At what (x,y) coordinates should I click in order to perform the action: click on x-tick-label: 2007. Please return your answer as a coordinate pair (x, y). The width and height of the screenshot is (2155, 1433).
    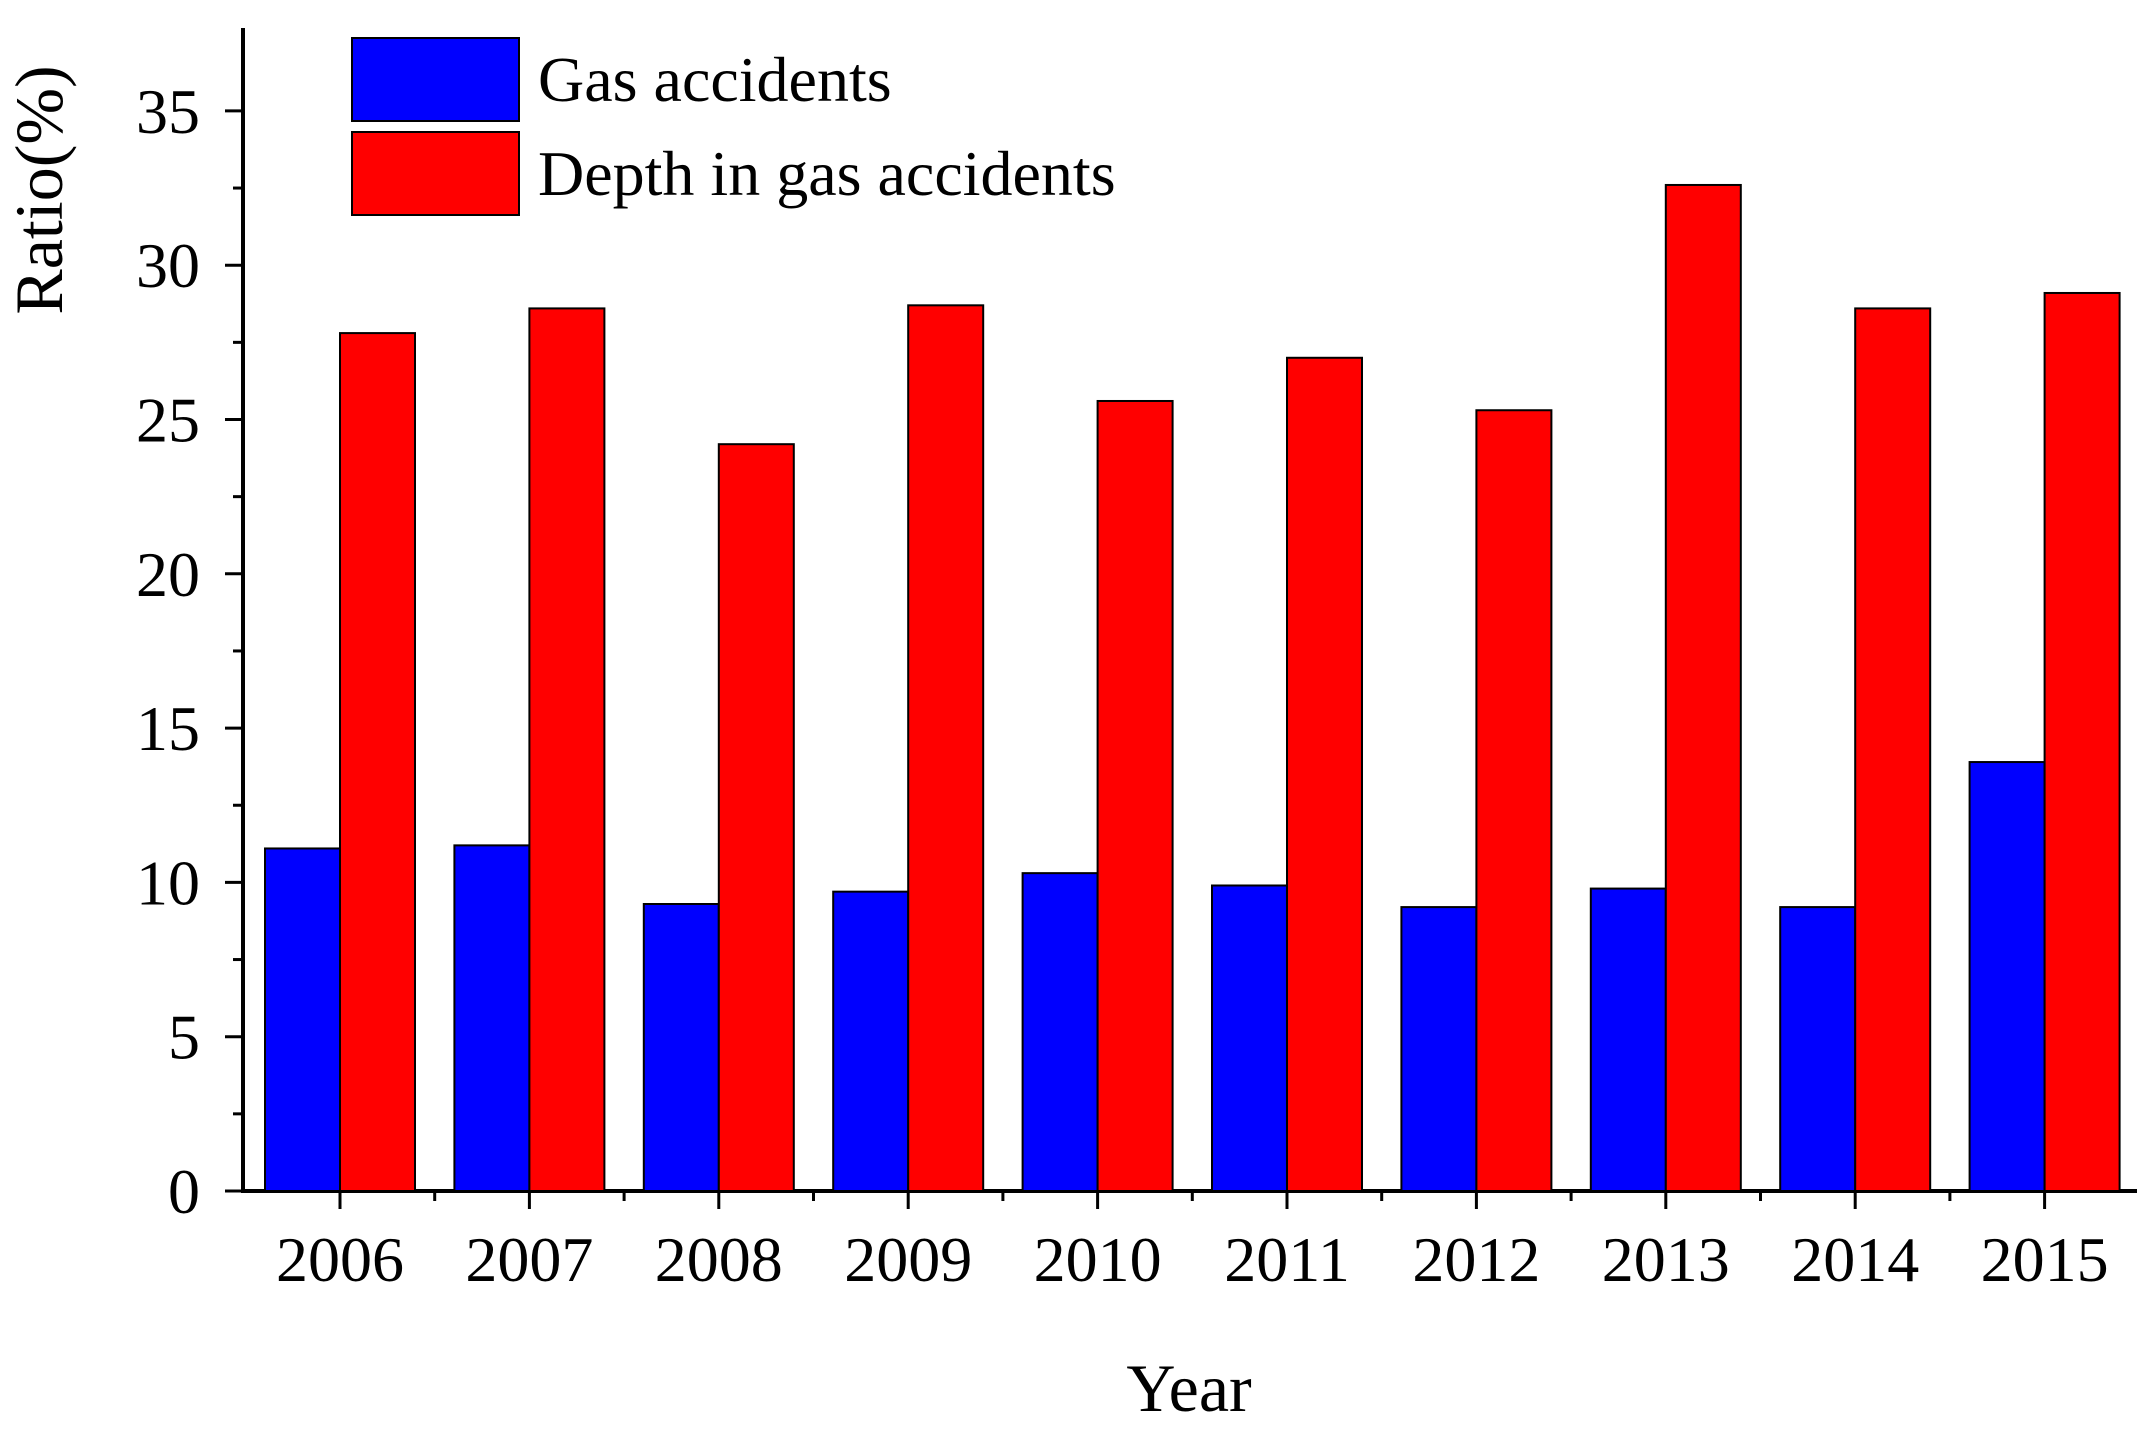
    Looking at the image, I should click on (529, 1259).